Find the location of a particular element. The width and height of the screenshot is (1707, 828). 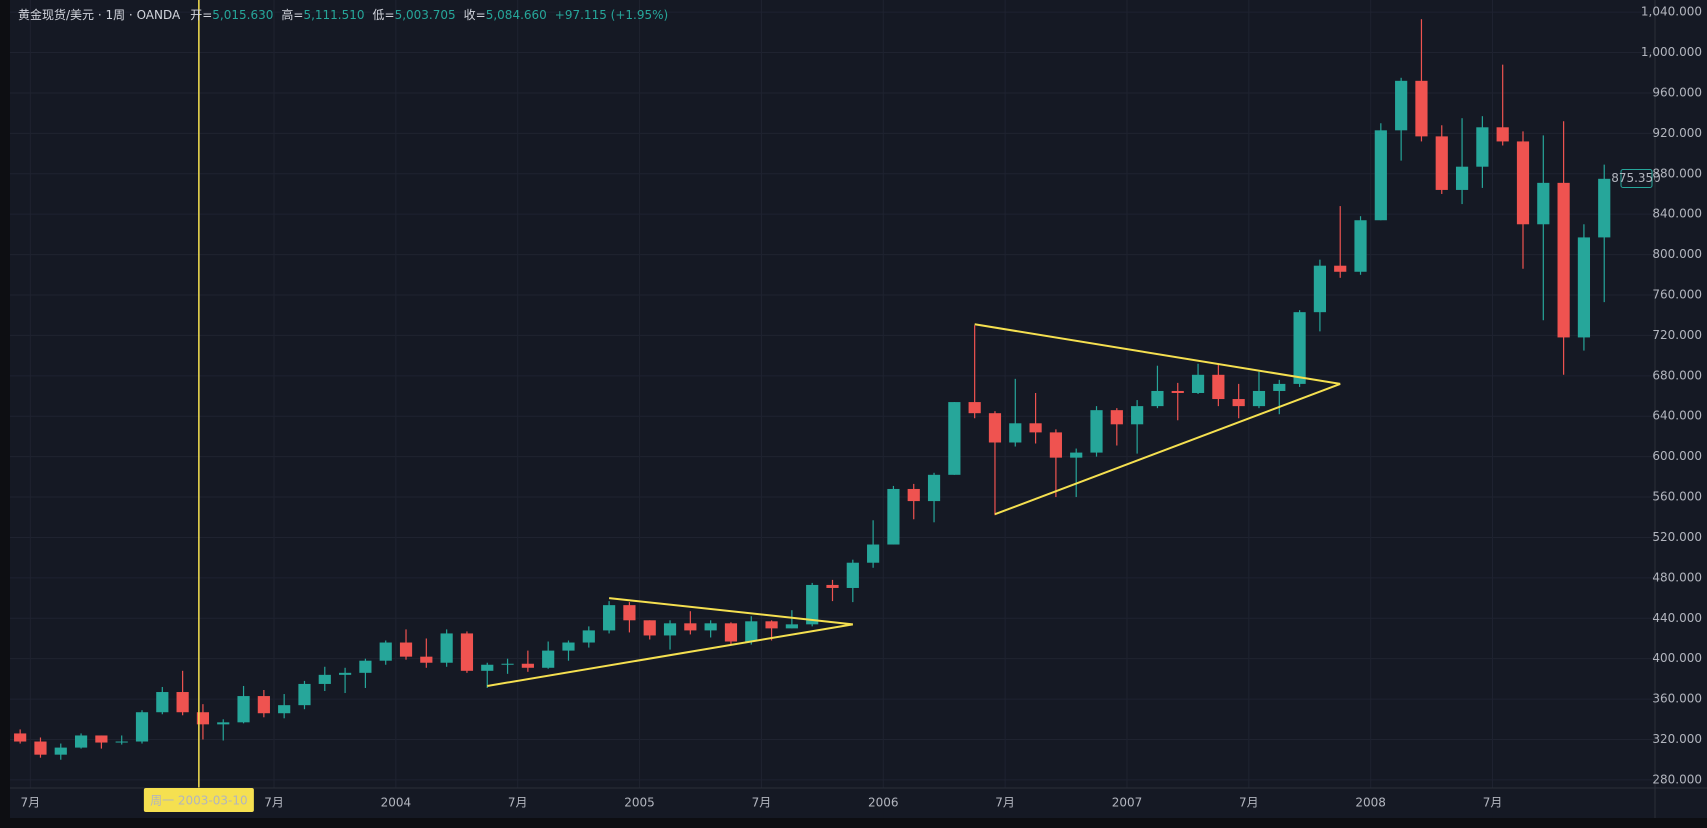

readout-value: 5,111.510 is located at coordinates (333, 15).